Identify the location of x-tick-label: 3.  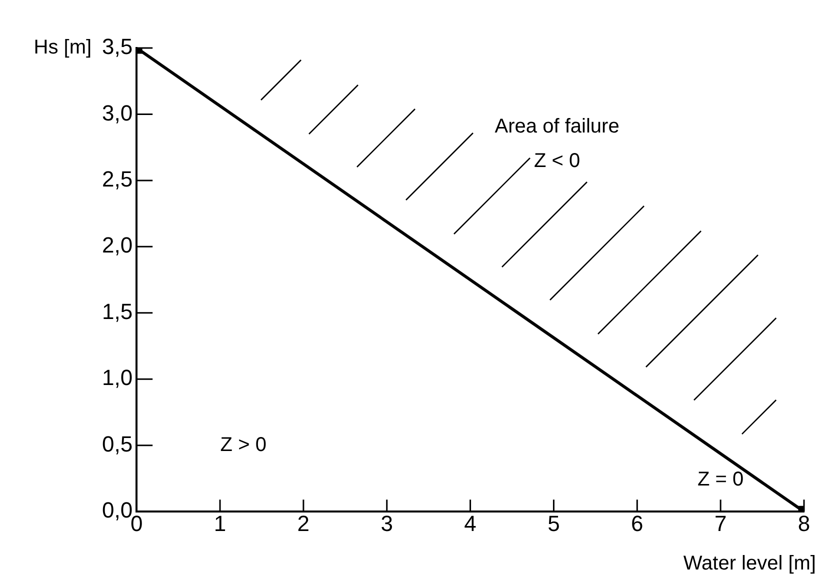
(386, 523).